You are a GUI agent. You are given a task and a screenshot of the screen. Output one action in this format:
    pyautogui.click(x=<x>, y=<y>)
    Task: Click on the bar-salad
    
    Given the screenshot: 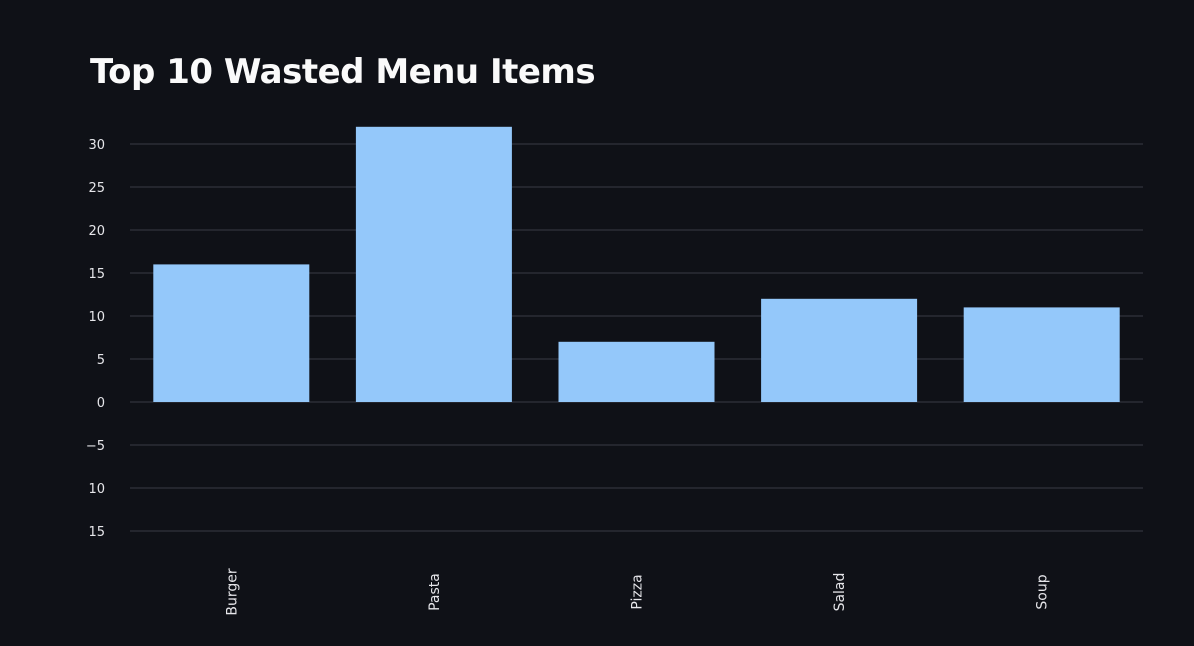 What is the action you would take?
    pyautogui.click(x=839, y=350)
    